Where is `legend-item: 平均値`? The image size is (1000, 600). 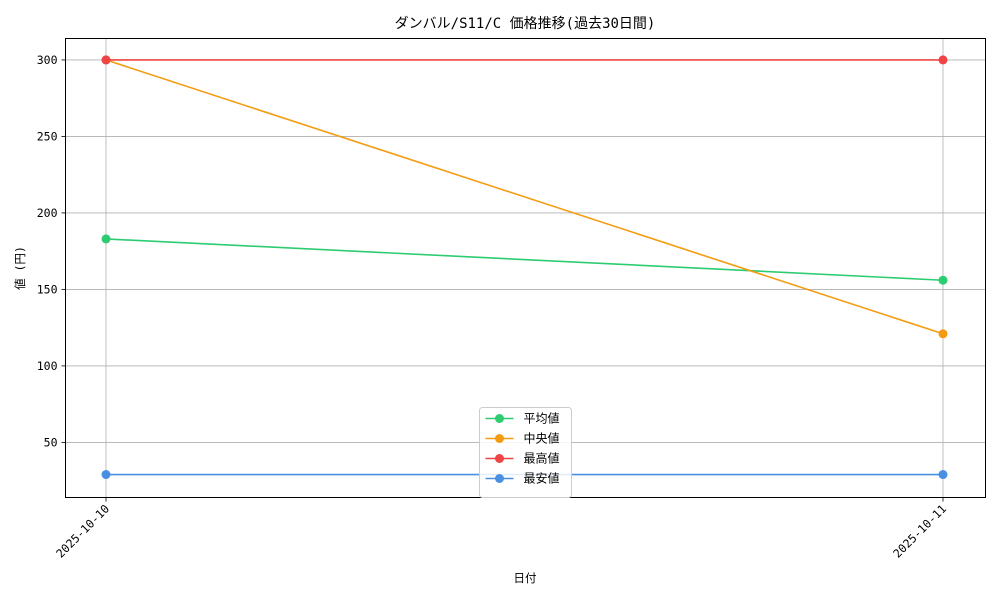 legend-item: 平均値 is located at coordinates (522, 418).